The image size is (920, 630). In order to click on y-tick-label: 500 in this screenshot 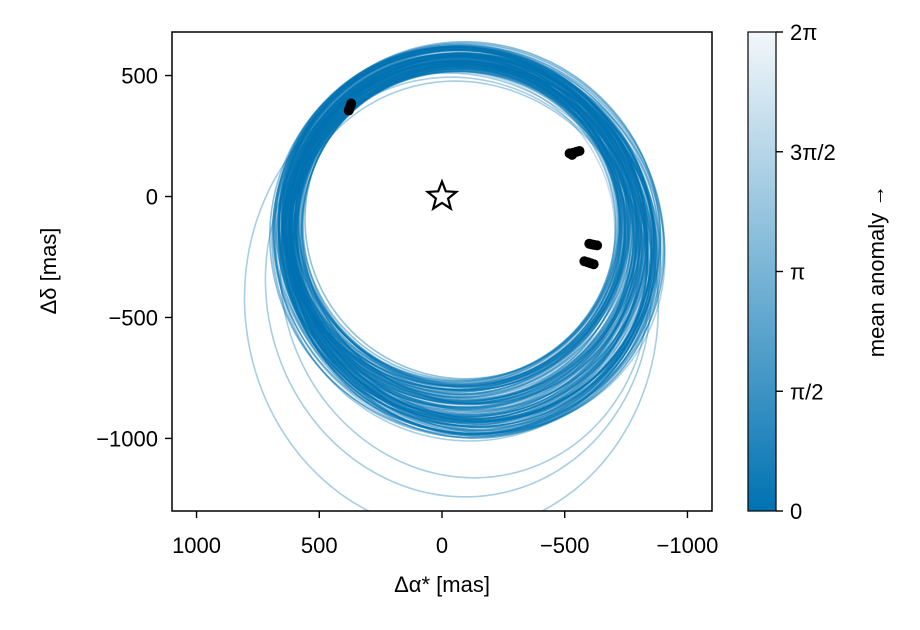, I will do `click(139, 76)`.